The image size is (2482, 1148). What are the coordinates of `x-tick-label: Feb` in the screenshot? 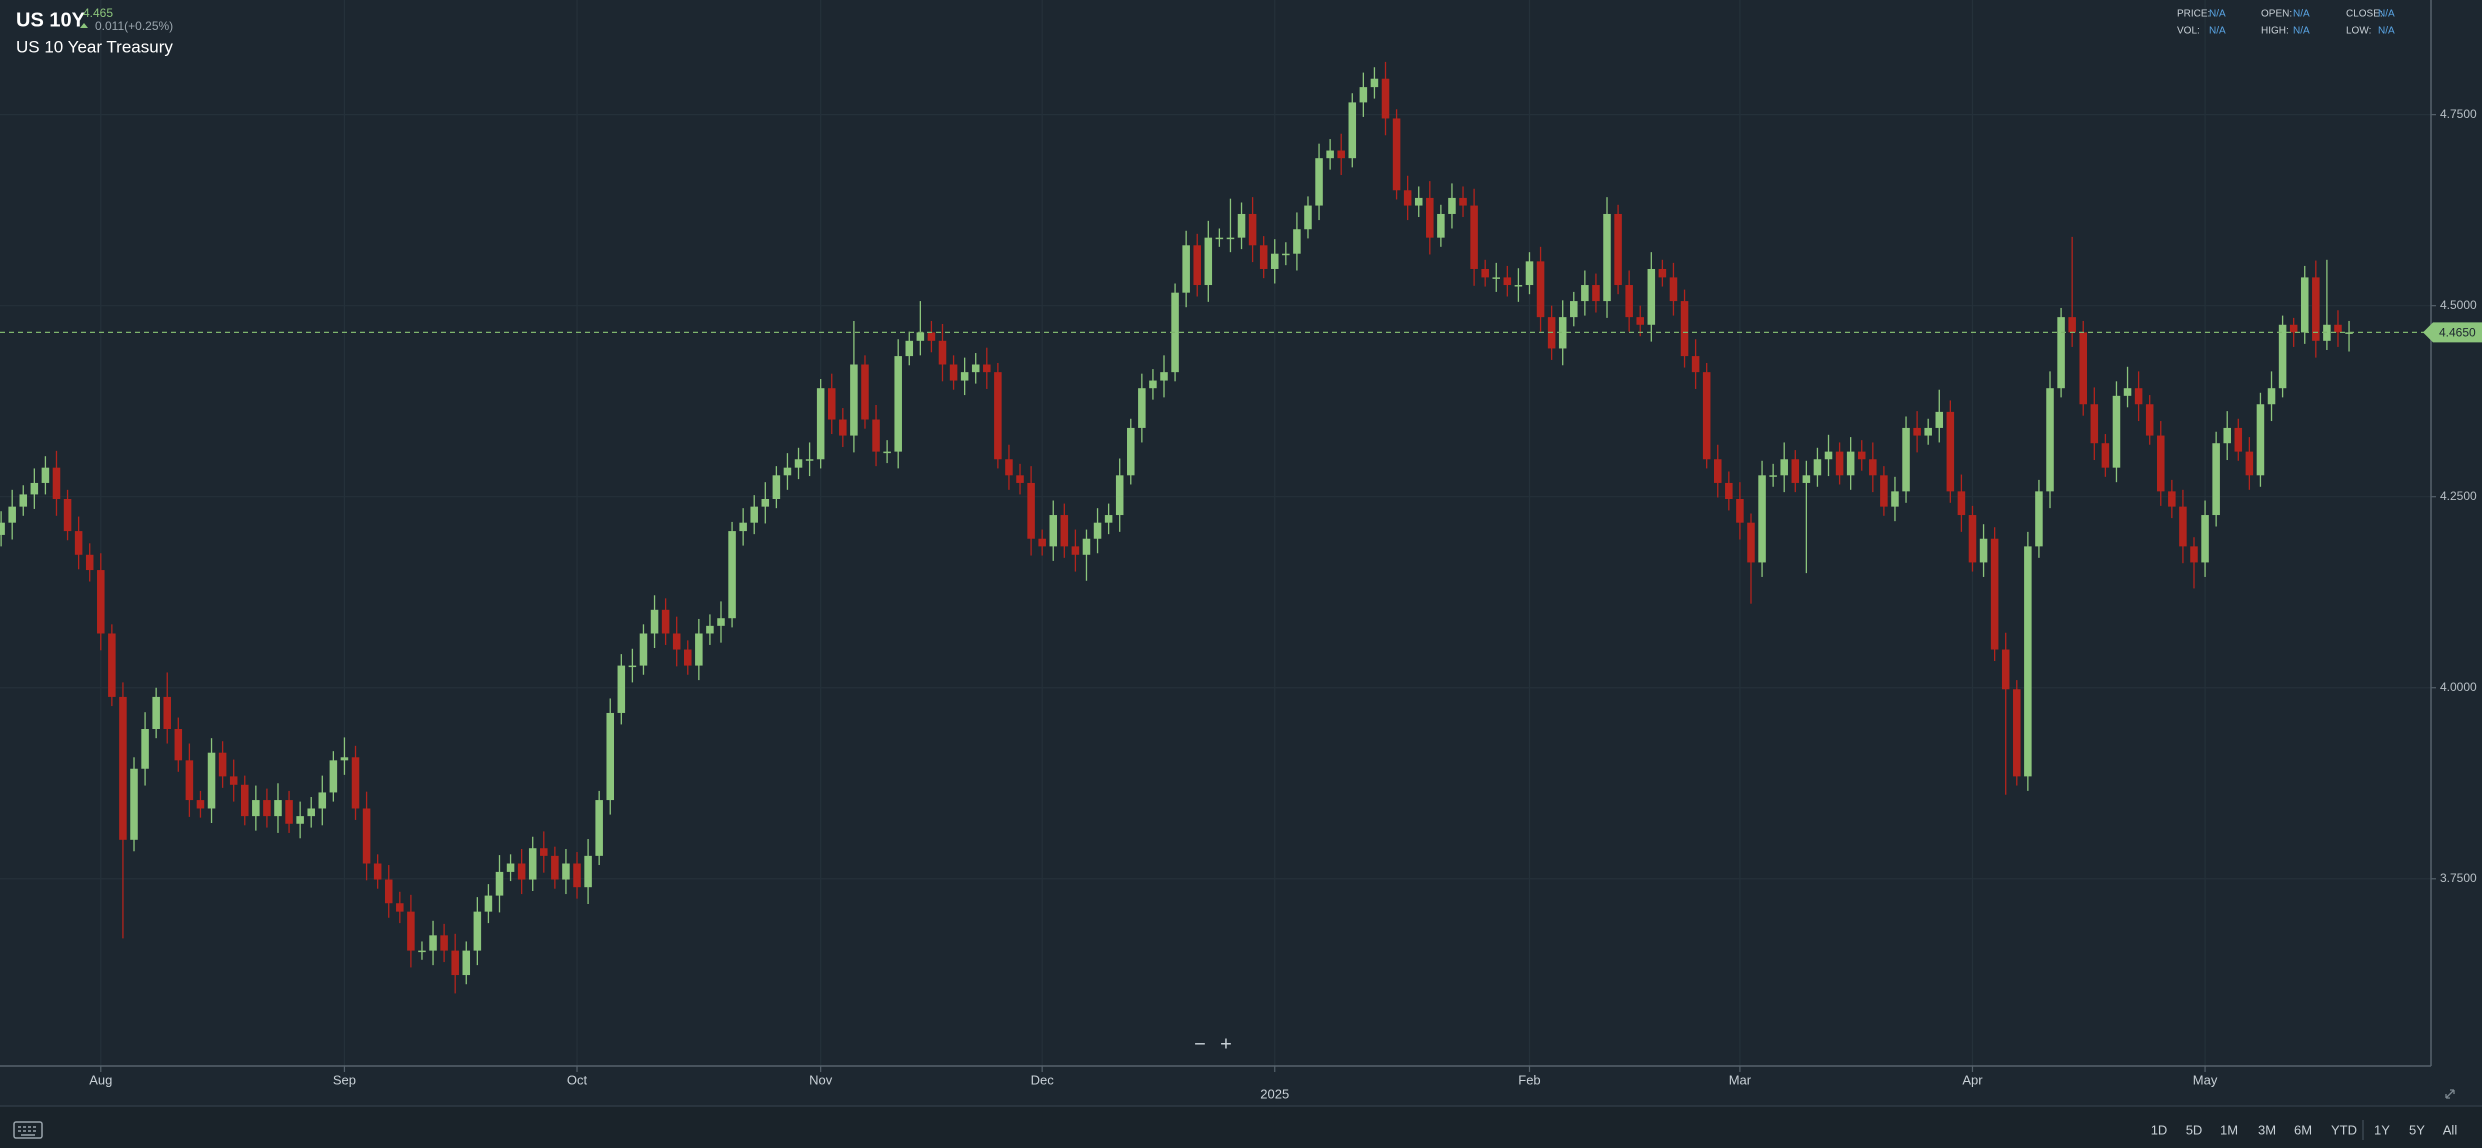 It's located at (1529, 1079).